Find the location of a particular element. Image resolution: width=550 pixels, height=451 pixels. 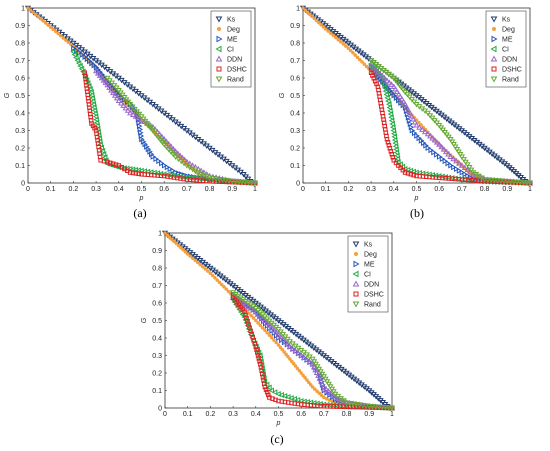

legend-box is located at coordinates (231, 49).